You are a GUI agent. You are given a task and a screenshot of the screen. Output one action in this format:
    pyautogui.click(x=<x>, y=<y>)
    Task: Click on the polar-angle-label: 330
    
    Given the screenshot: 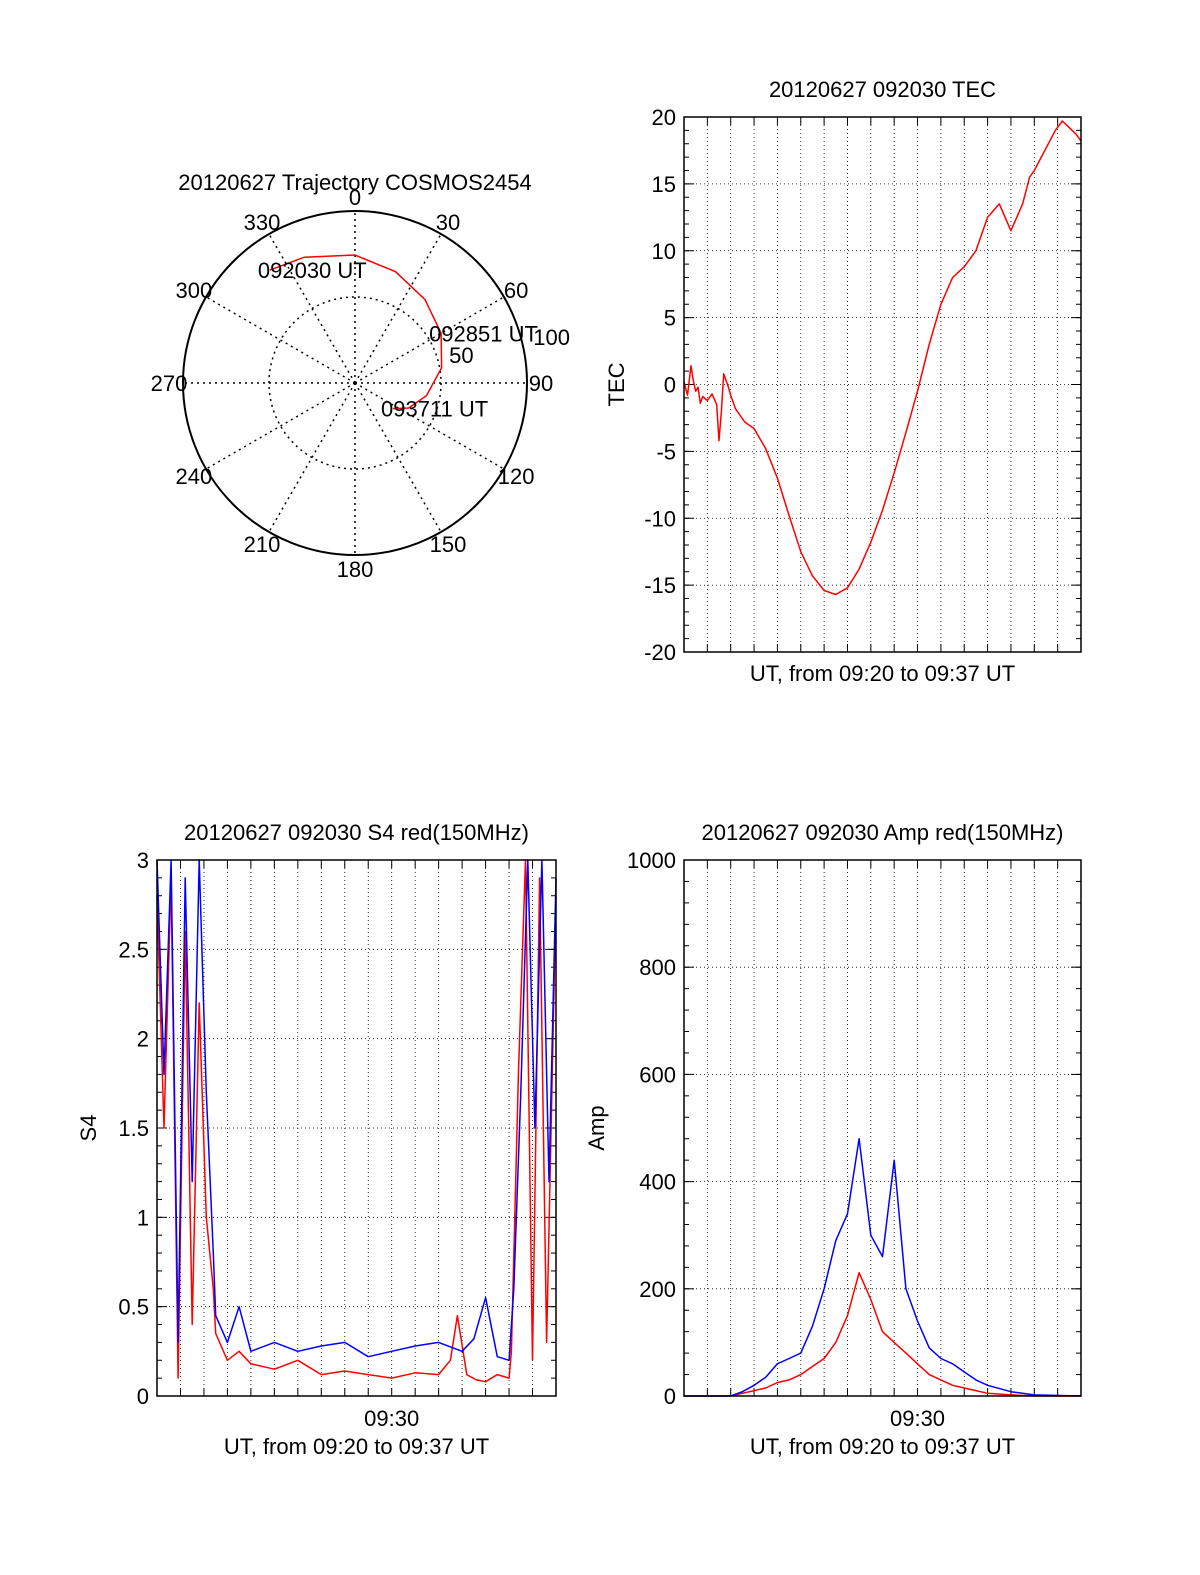 What is the action you would take?
    pyautogui.click(x=262, y=222)
    